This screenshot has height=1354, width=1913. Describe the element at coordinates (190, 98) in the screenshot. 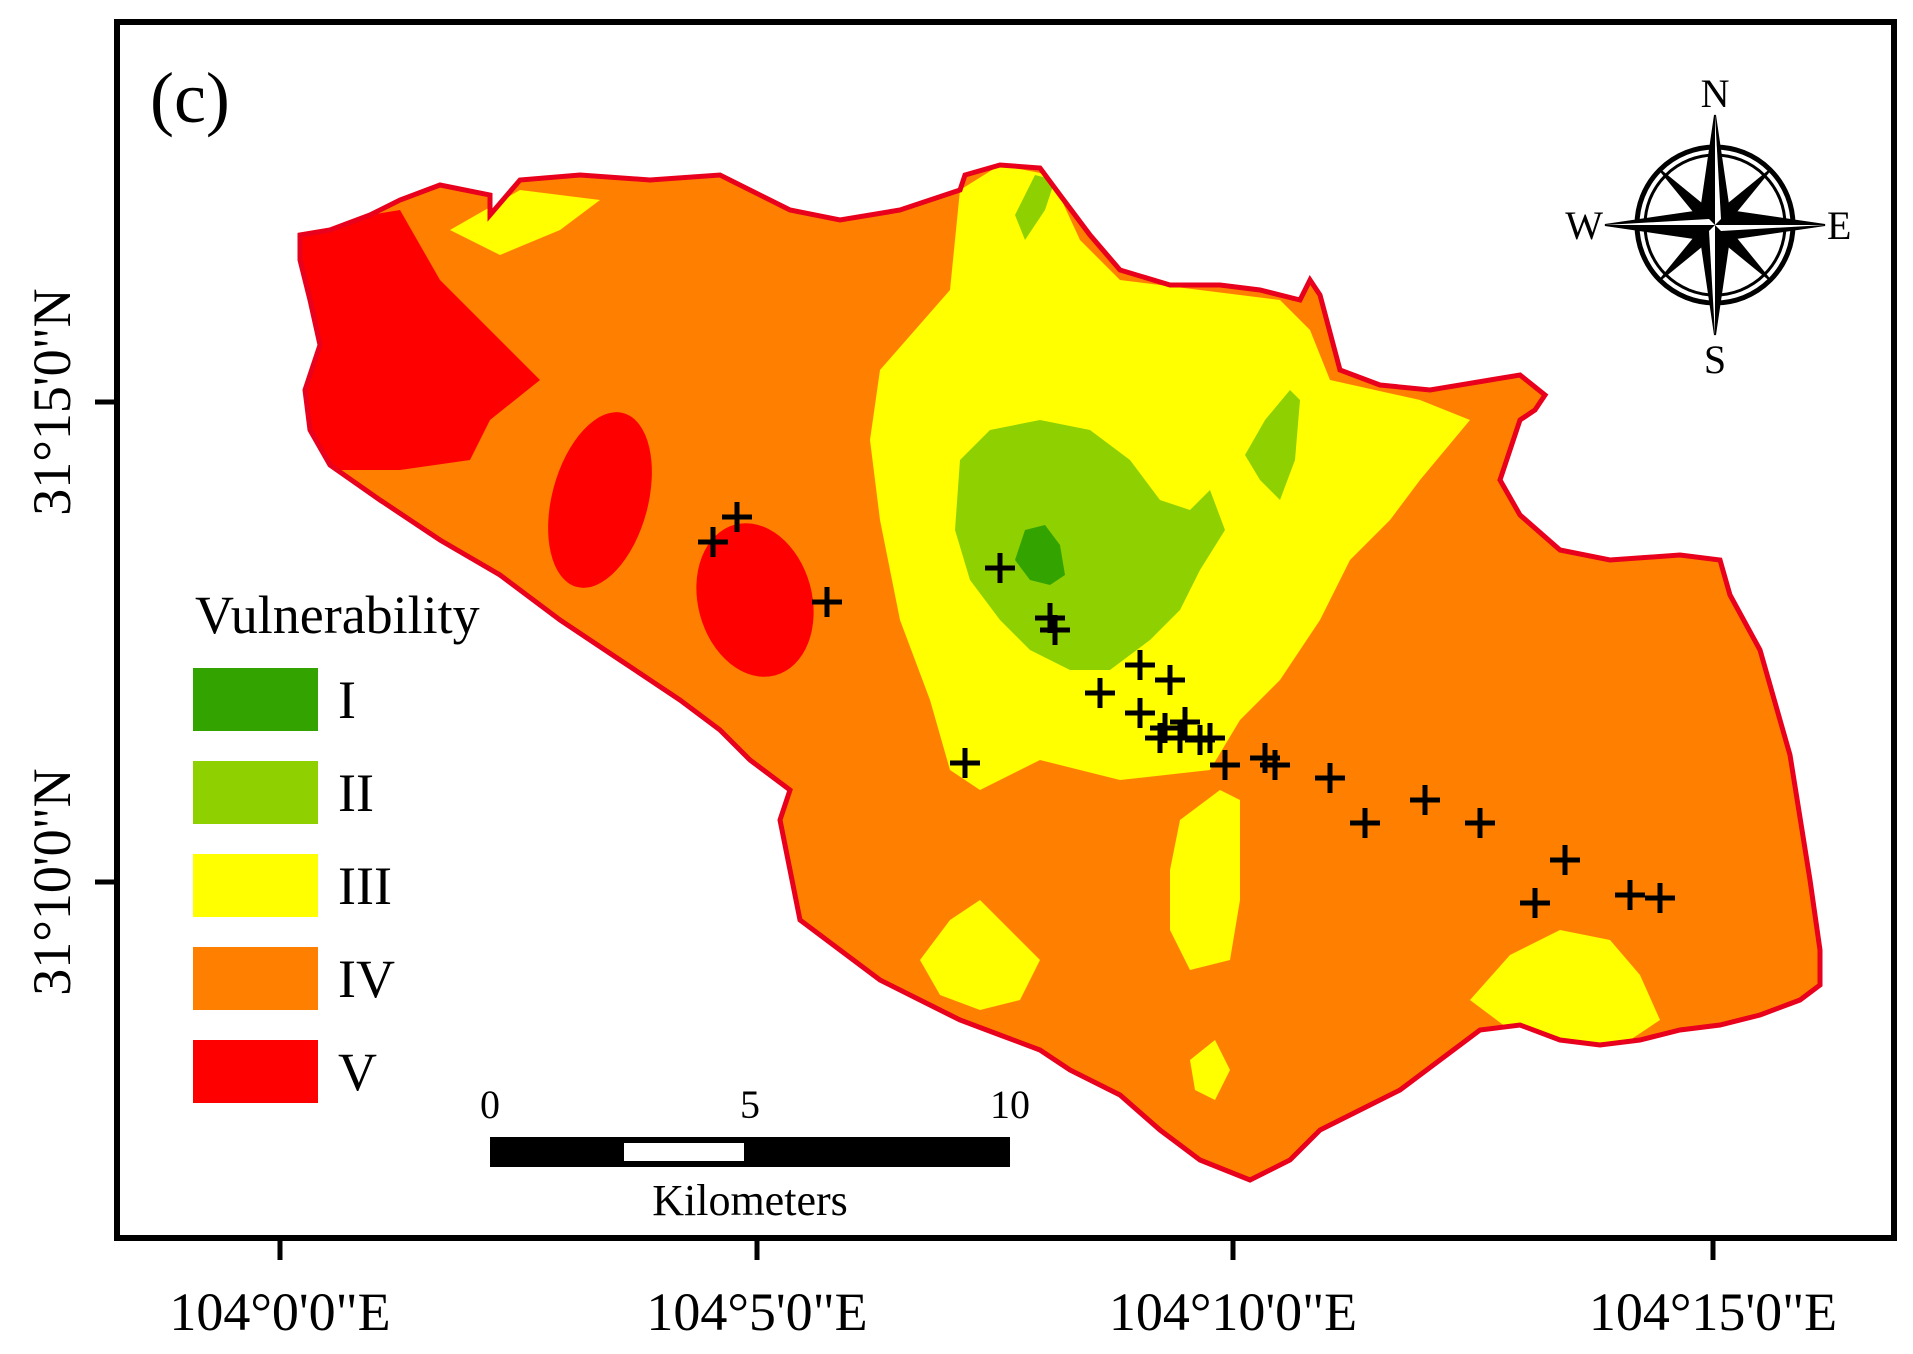

I see `panel-label: (c)` at that location.